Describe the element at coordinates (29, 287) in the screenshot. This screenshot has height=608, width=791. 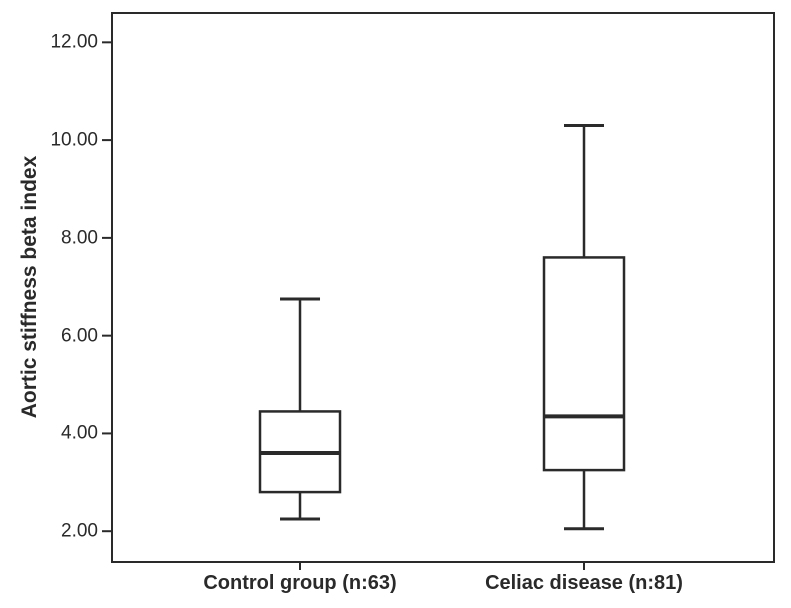
I see `y-axis-title: Aortic stiffness beta index` at that location.